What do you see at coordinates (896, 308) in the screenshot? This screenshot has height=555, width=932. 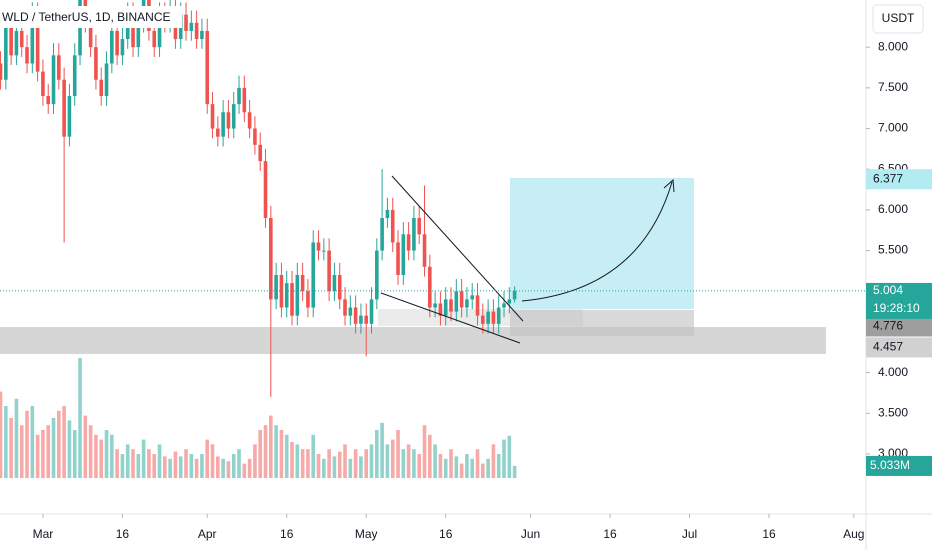 I see `countdown: 19:28:10` at bounding box center [896, 308].